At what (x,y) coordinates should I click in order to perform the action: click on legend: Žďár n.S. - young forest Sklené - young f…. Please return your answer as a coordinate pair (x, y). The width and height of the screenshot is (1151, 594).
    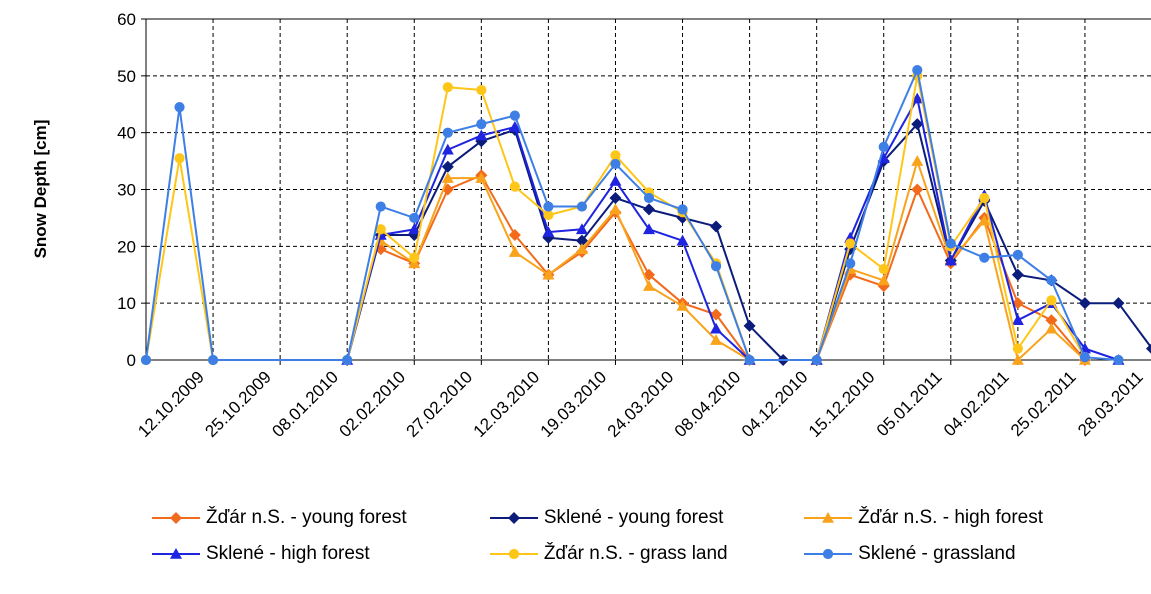
    Looking at the image, I should click on (645, 536).